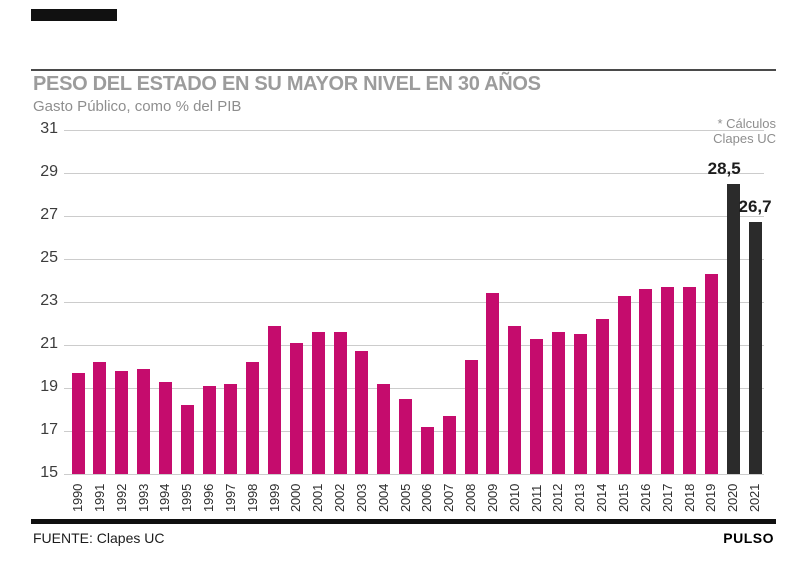 This screenshot has height=588, width=800. Describe the element at coordinates (74, 15) in the screenshot. I see `top-left-marker` at that location.